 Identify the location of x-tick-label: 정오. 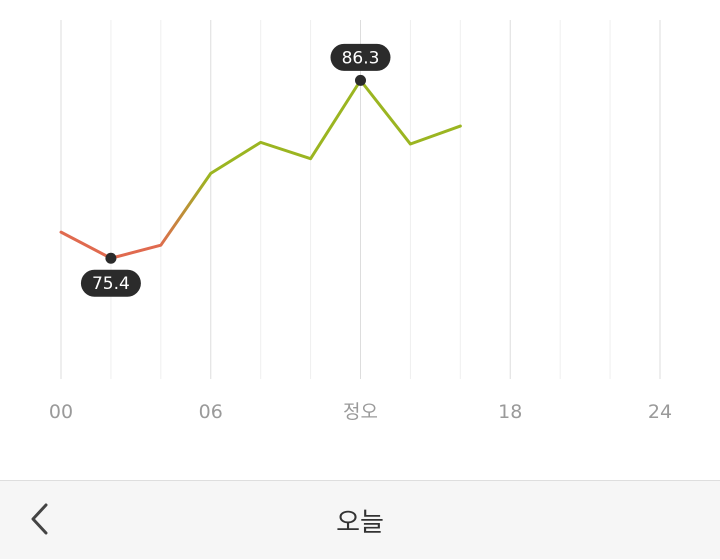
(360, 412).